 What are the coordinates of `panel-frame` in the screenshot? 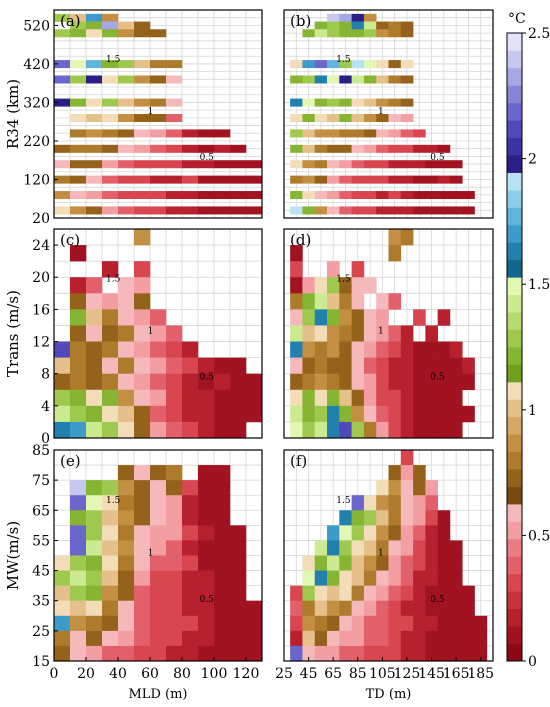 It's located at (158, 555).